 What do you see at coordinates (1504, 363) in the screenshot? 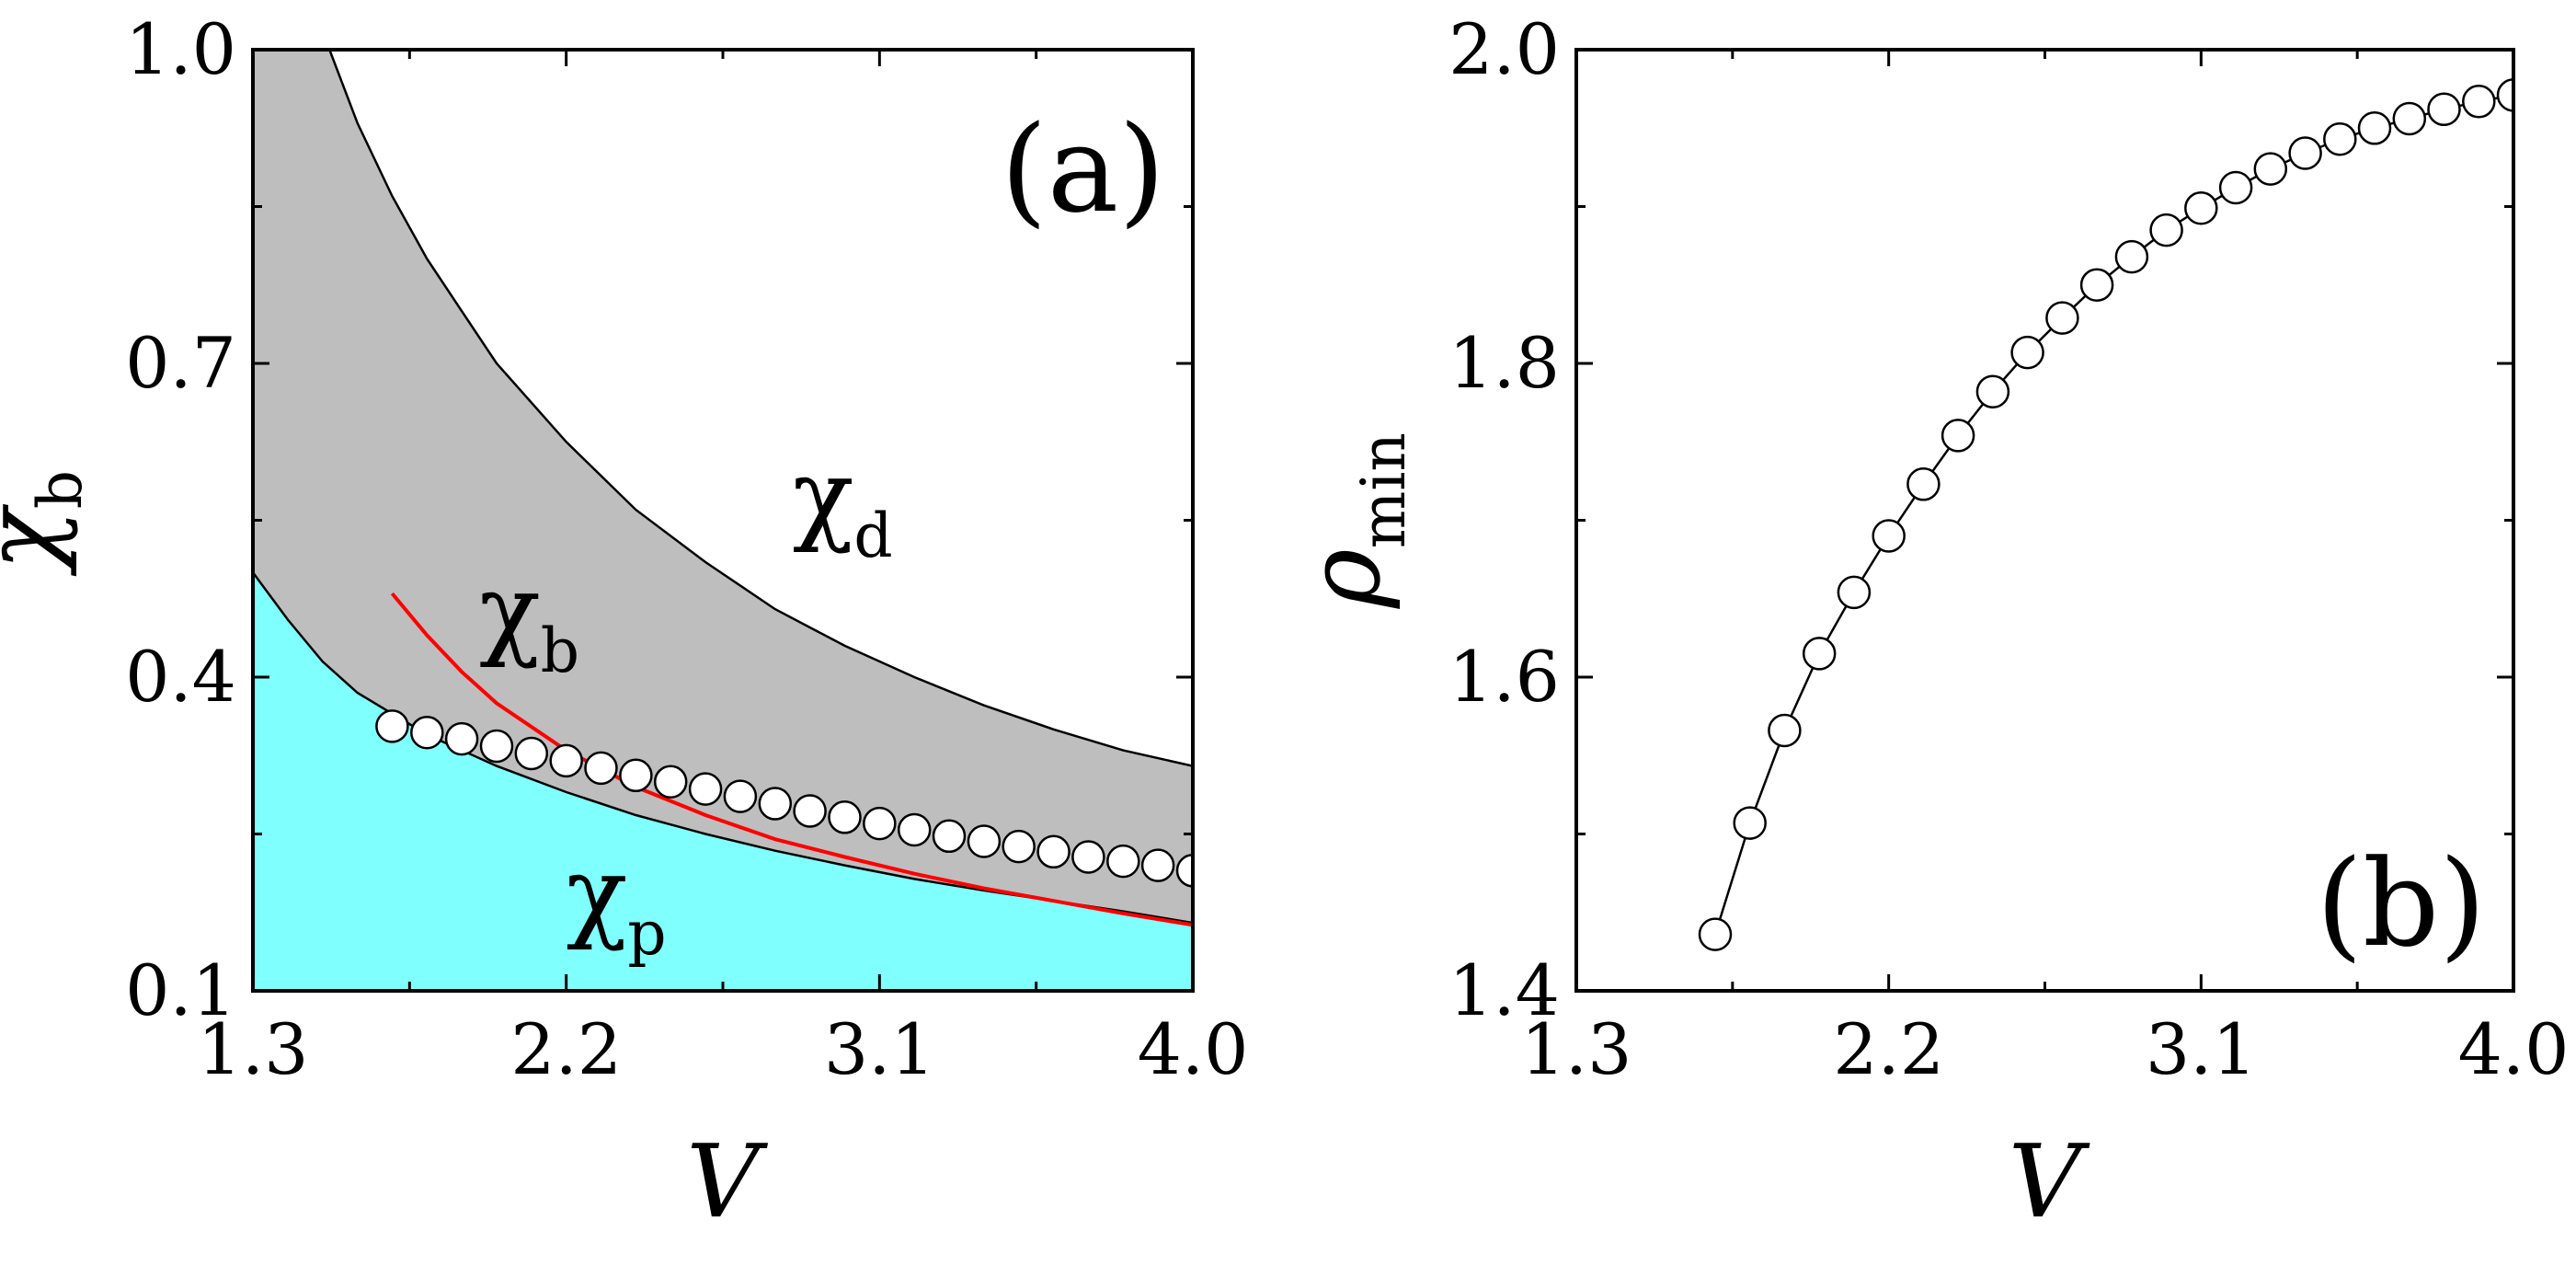
I see `y-tick-label: 1.8` at bounding box center [1504, 363].